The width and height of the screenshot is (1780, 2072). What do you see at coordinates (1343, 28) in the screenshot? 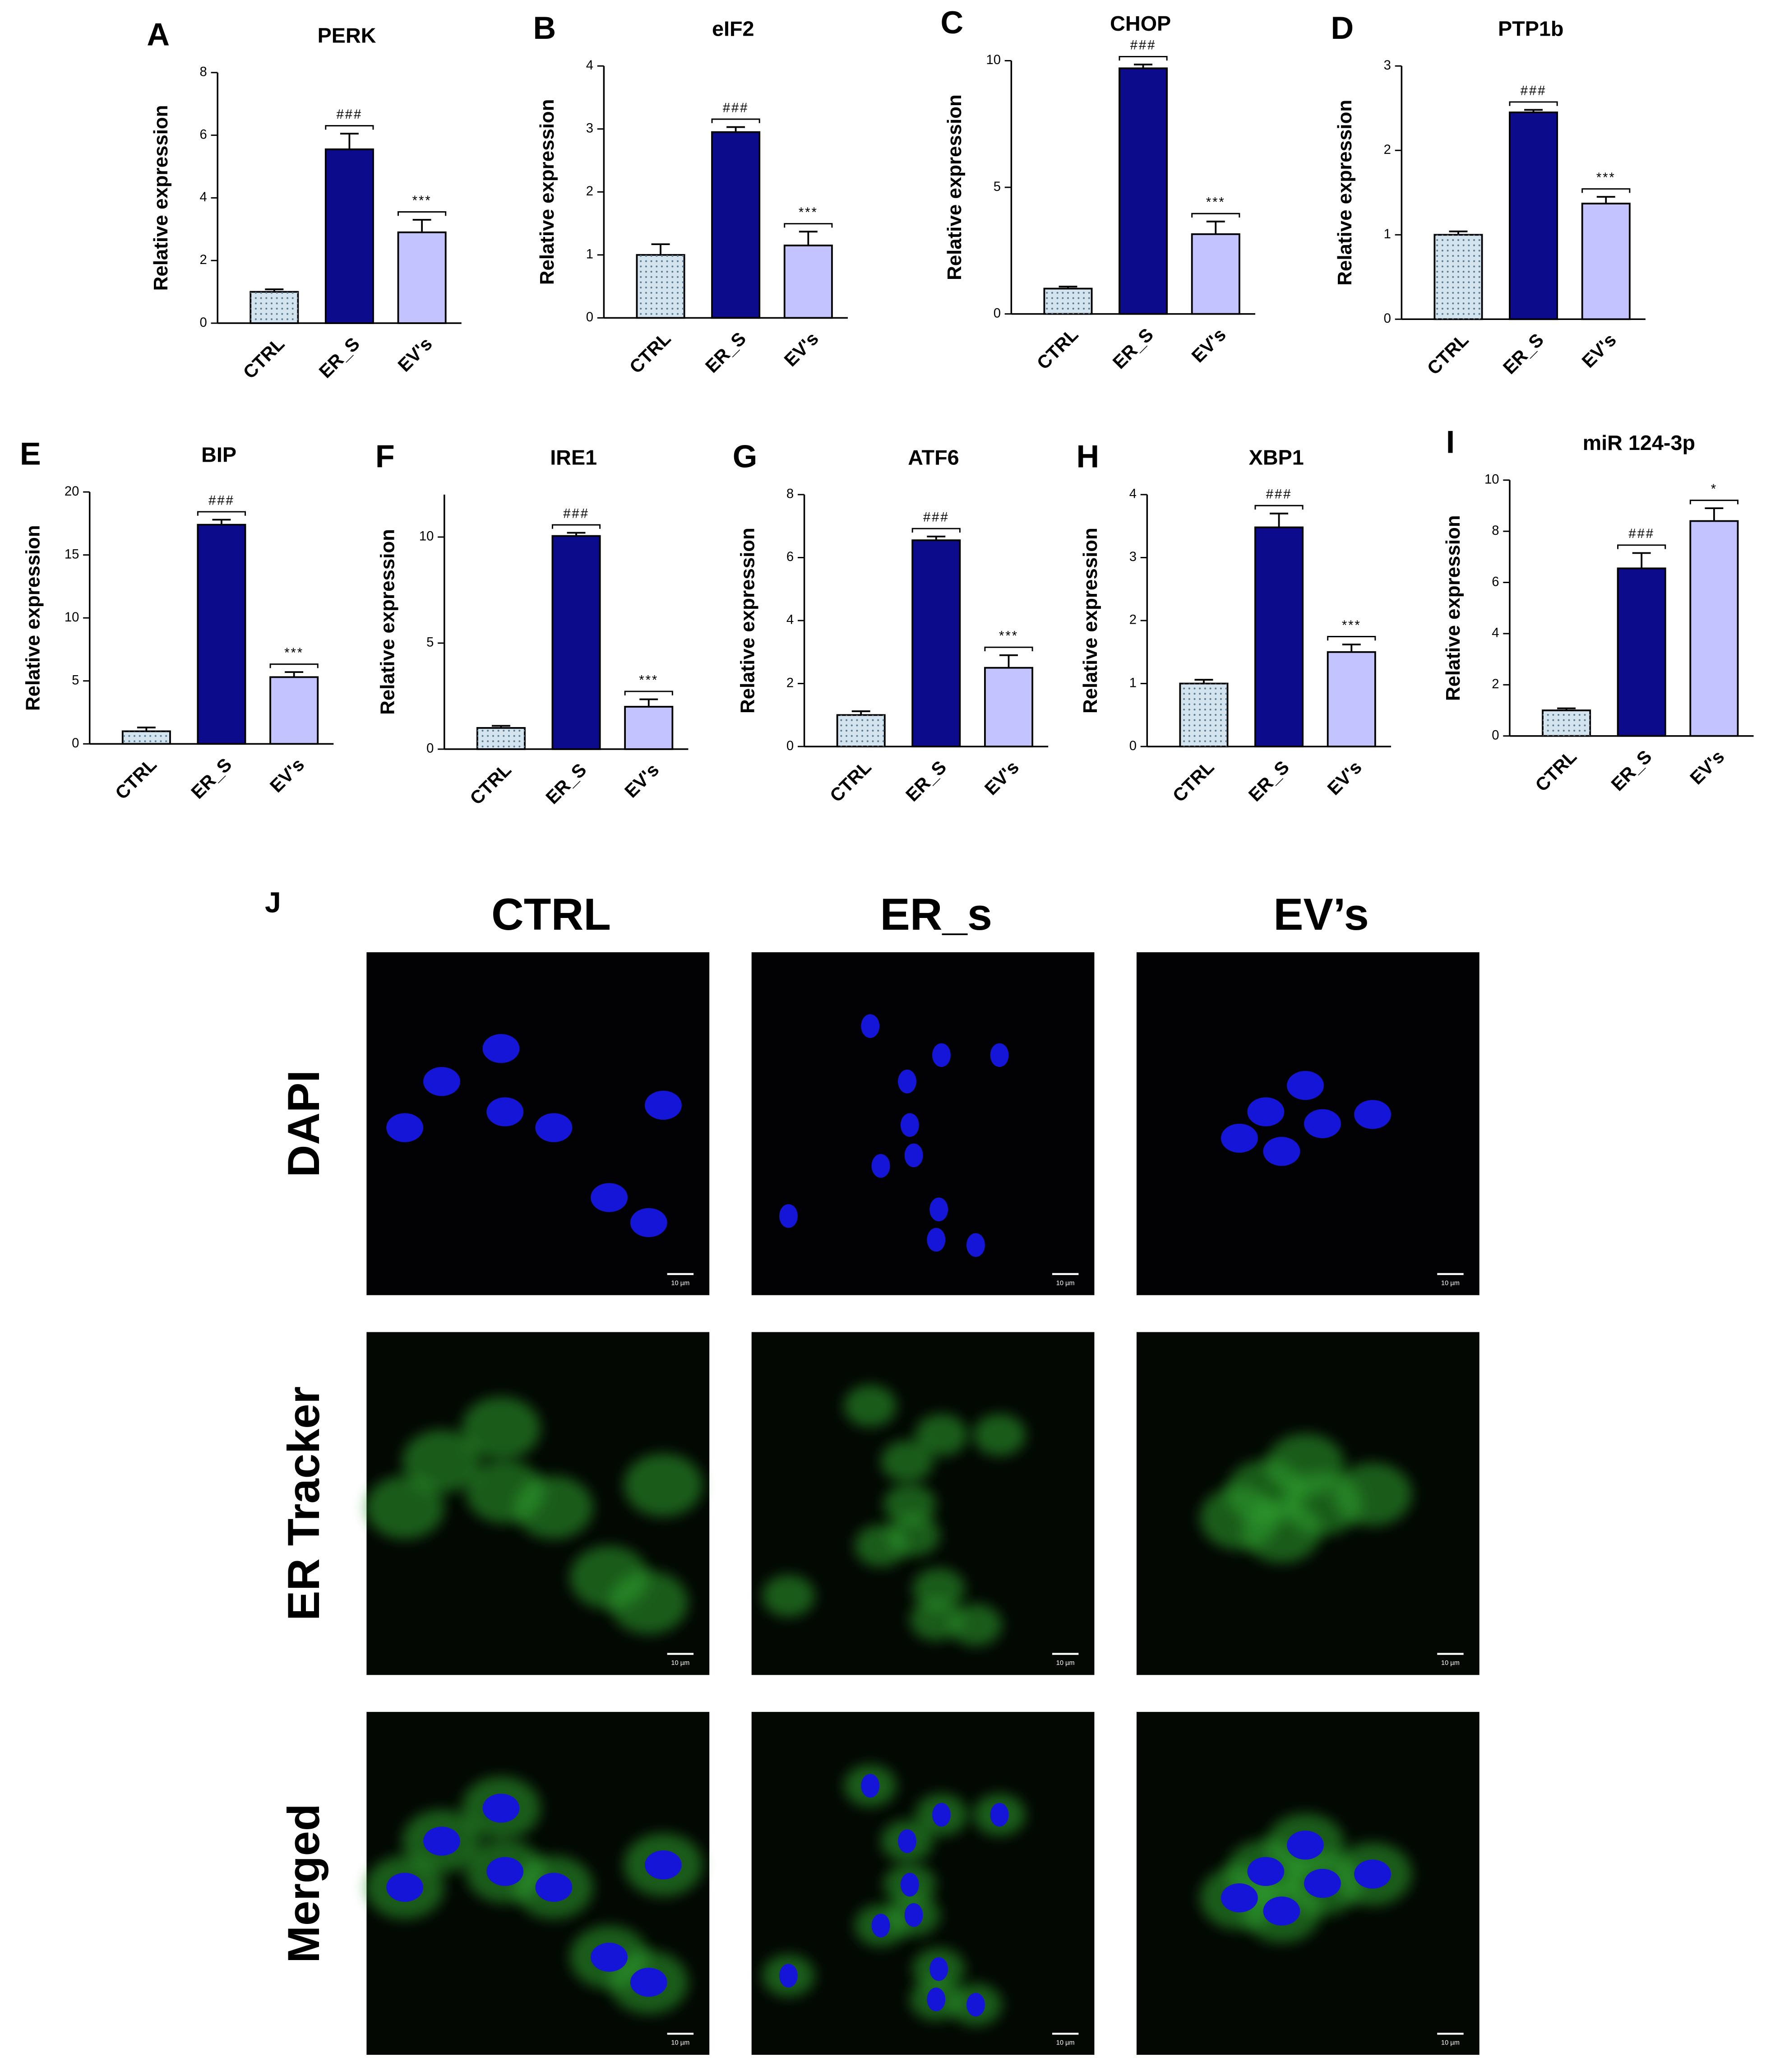
I see `panel-letter: D` at bounding box center [1343, 28].